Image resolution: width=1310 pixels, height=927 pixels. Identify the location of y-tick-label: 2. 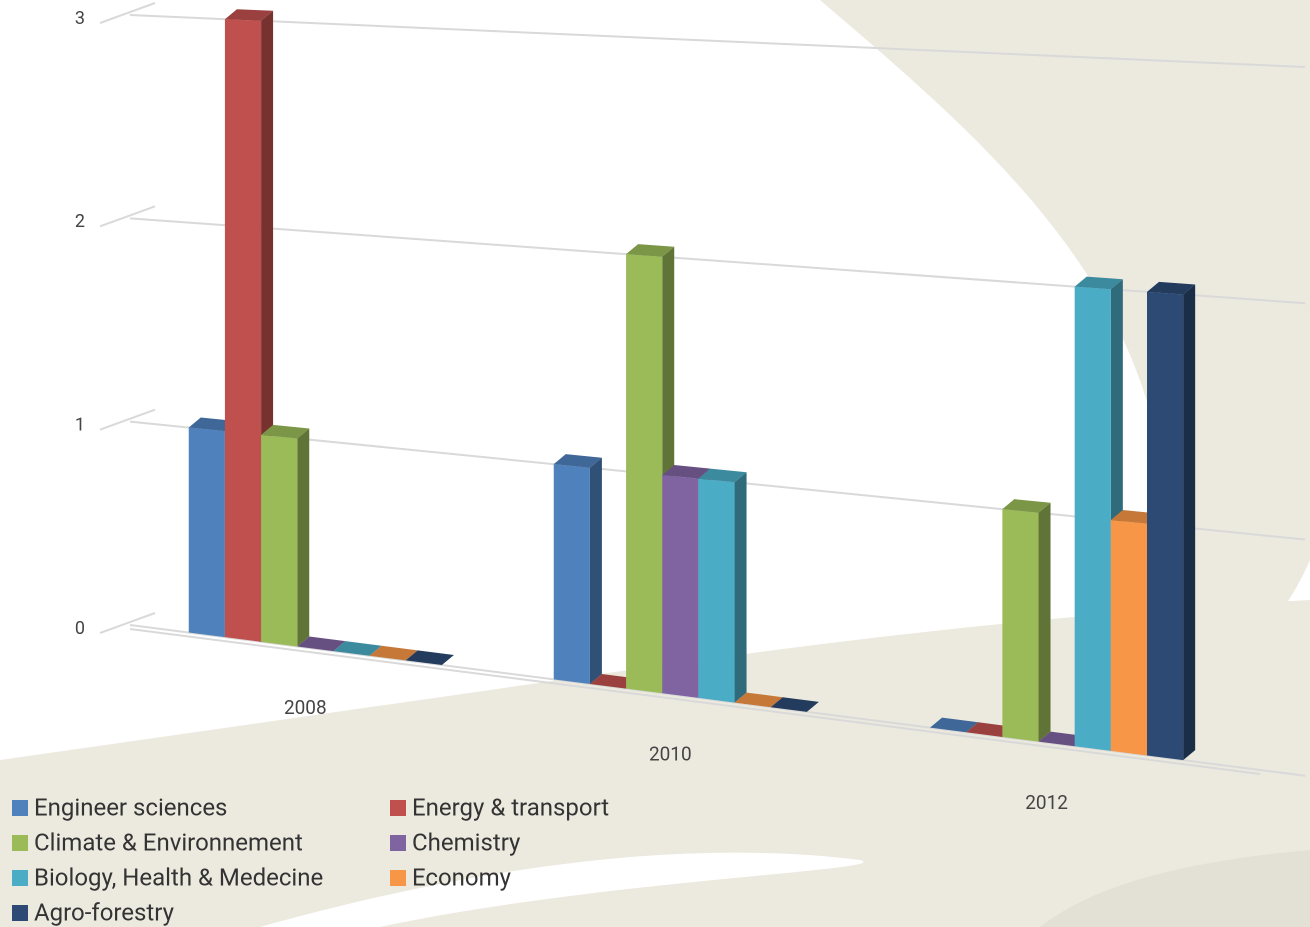
(80, 221).